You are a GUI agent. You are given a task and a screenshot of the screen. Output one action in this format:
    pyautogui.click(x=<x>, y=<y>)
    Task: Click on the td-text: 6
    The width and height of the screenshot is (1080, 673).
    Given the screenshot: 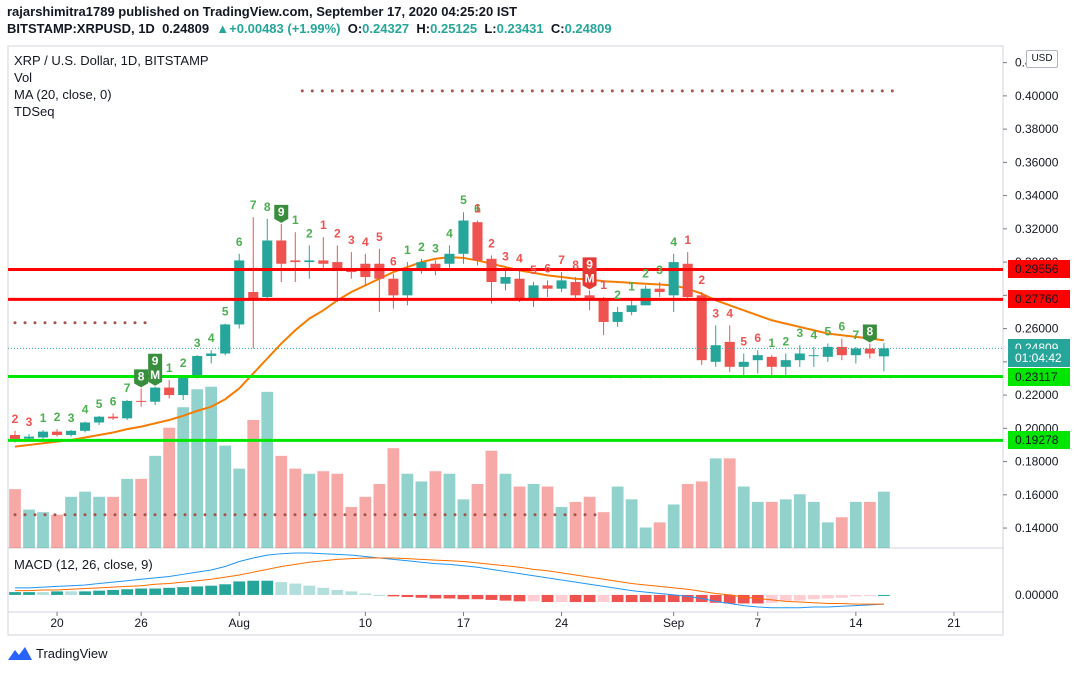 What is the action you would take?
    pyautogui.click(x=477, y=209)
    